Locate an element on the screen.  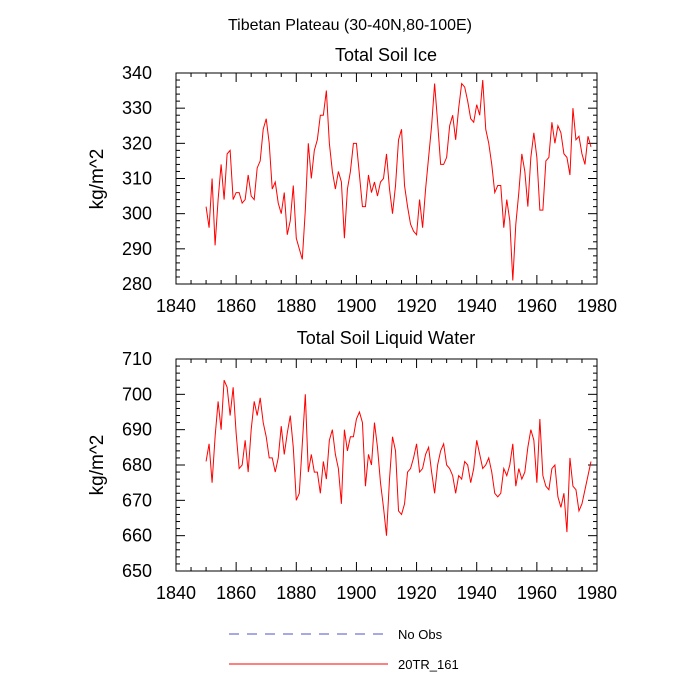
soil-liquid-water-xtick-label: 1920 is located at coordinates (417, 593).